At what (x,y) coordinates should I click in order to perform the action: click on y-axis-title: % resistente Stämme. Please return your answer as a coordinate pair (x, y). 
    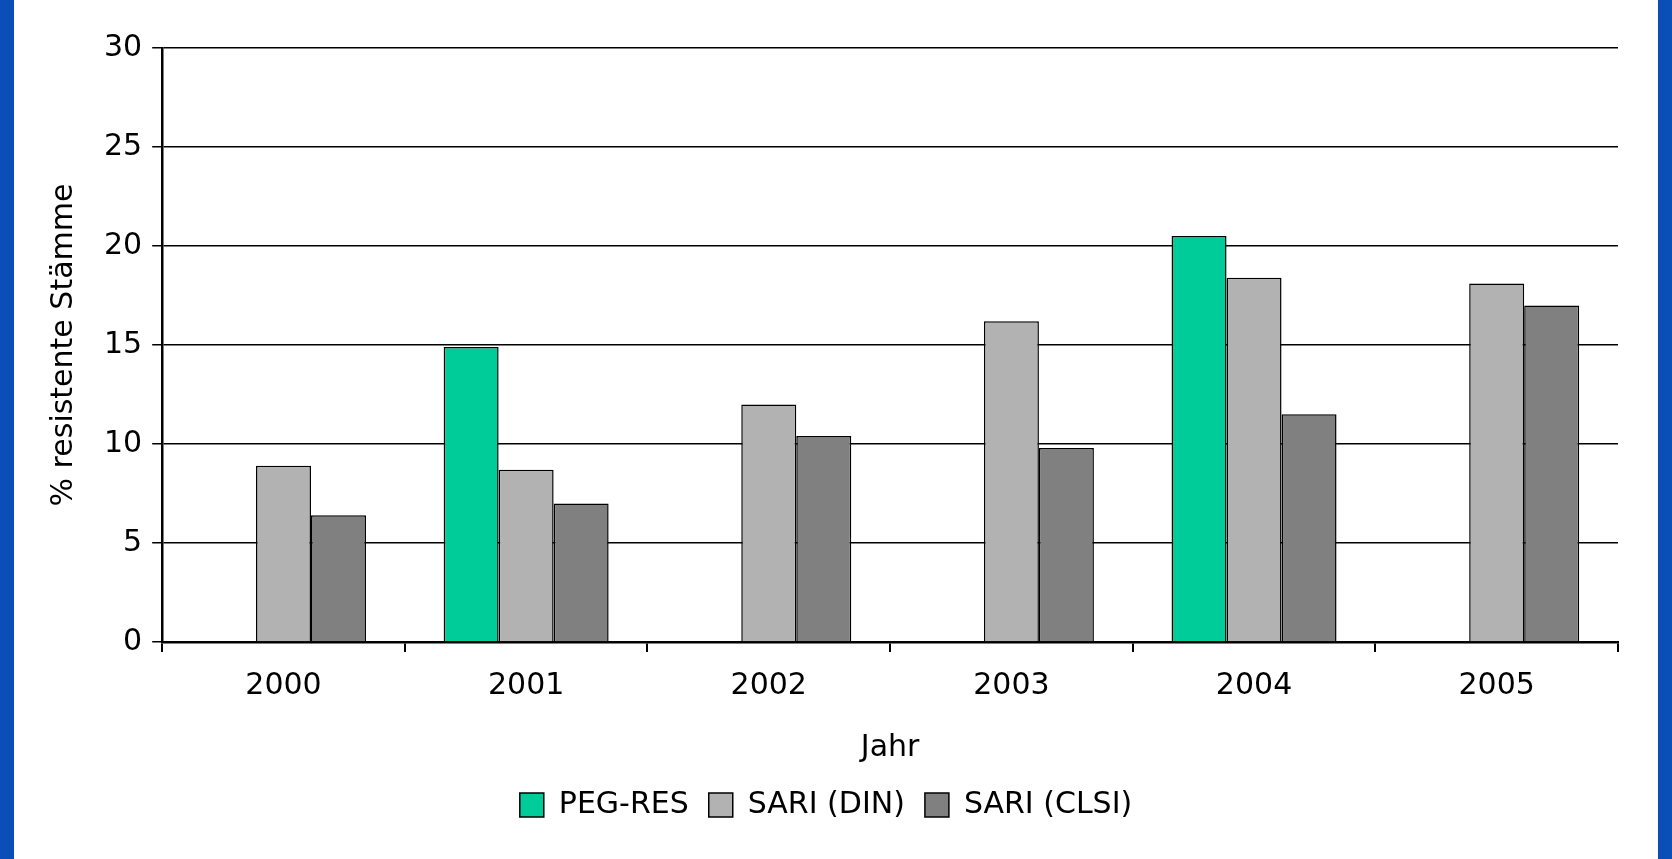
    Looking at the image, I should click on (61, 345).